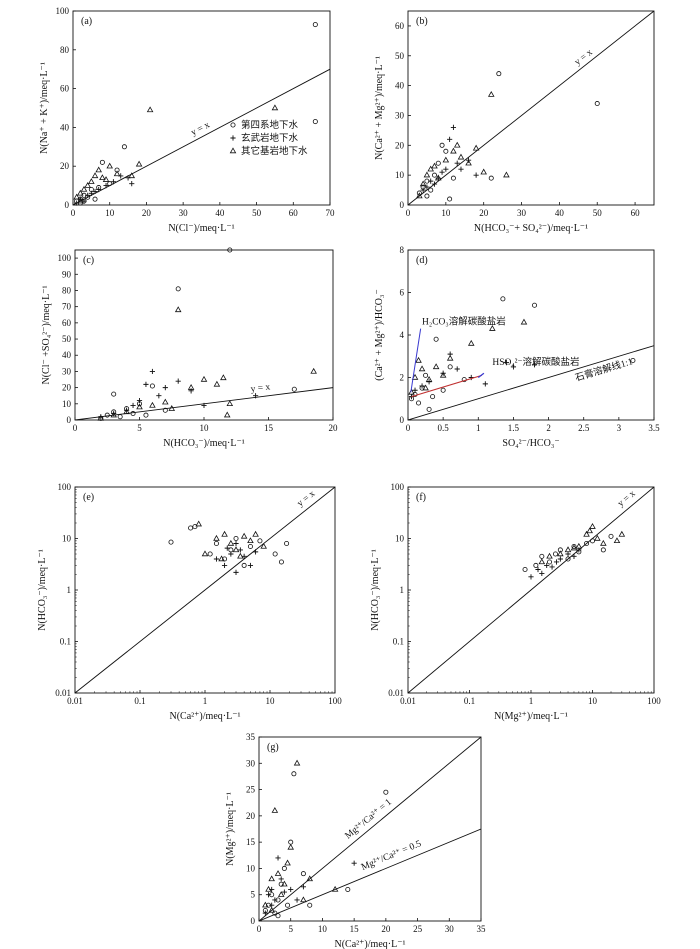  Describe the element at coordinates (273, 747) in the screenshot. I see `panel-tag: (g)` at that location.